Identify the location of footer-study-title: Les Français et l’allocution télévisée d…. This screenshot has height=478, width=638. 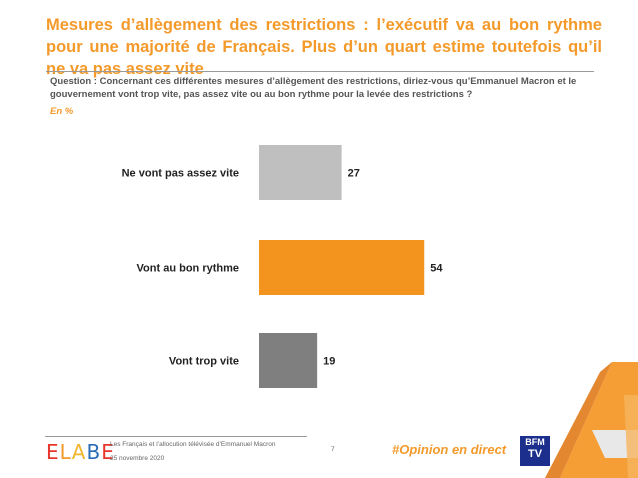
(193, 444).